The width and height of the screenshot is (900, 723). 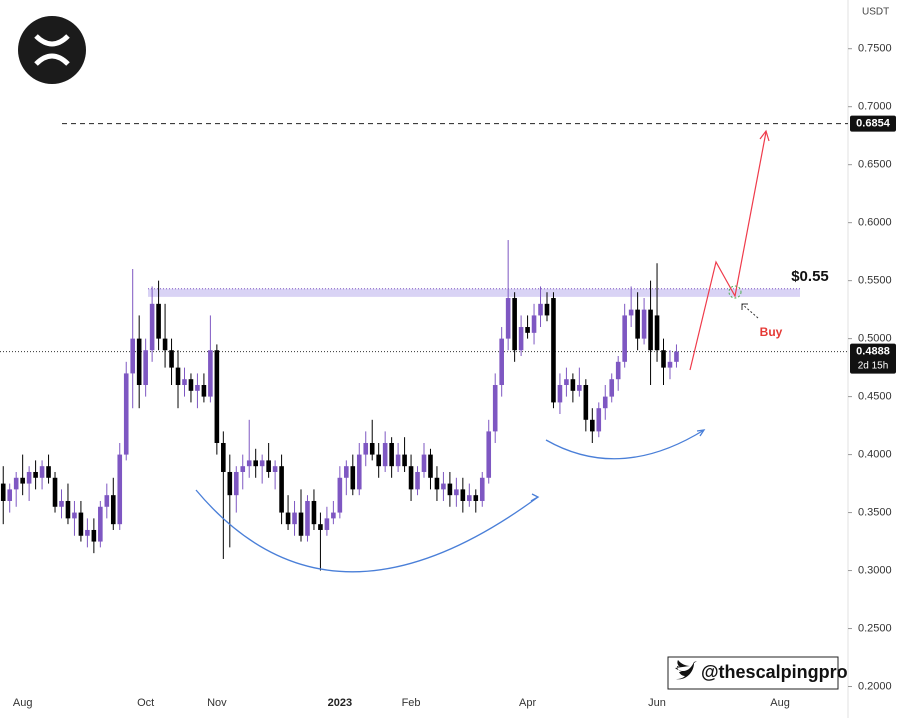 I want to click on target-label-box, so click(x=873, y=123).